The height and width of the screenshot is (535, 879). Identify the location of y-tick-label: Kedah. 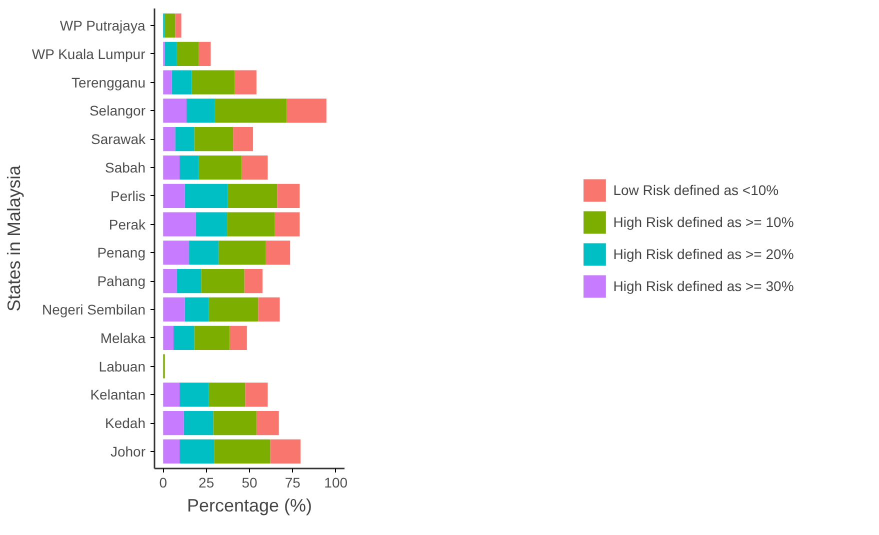
(125, 423).